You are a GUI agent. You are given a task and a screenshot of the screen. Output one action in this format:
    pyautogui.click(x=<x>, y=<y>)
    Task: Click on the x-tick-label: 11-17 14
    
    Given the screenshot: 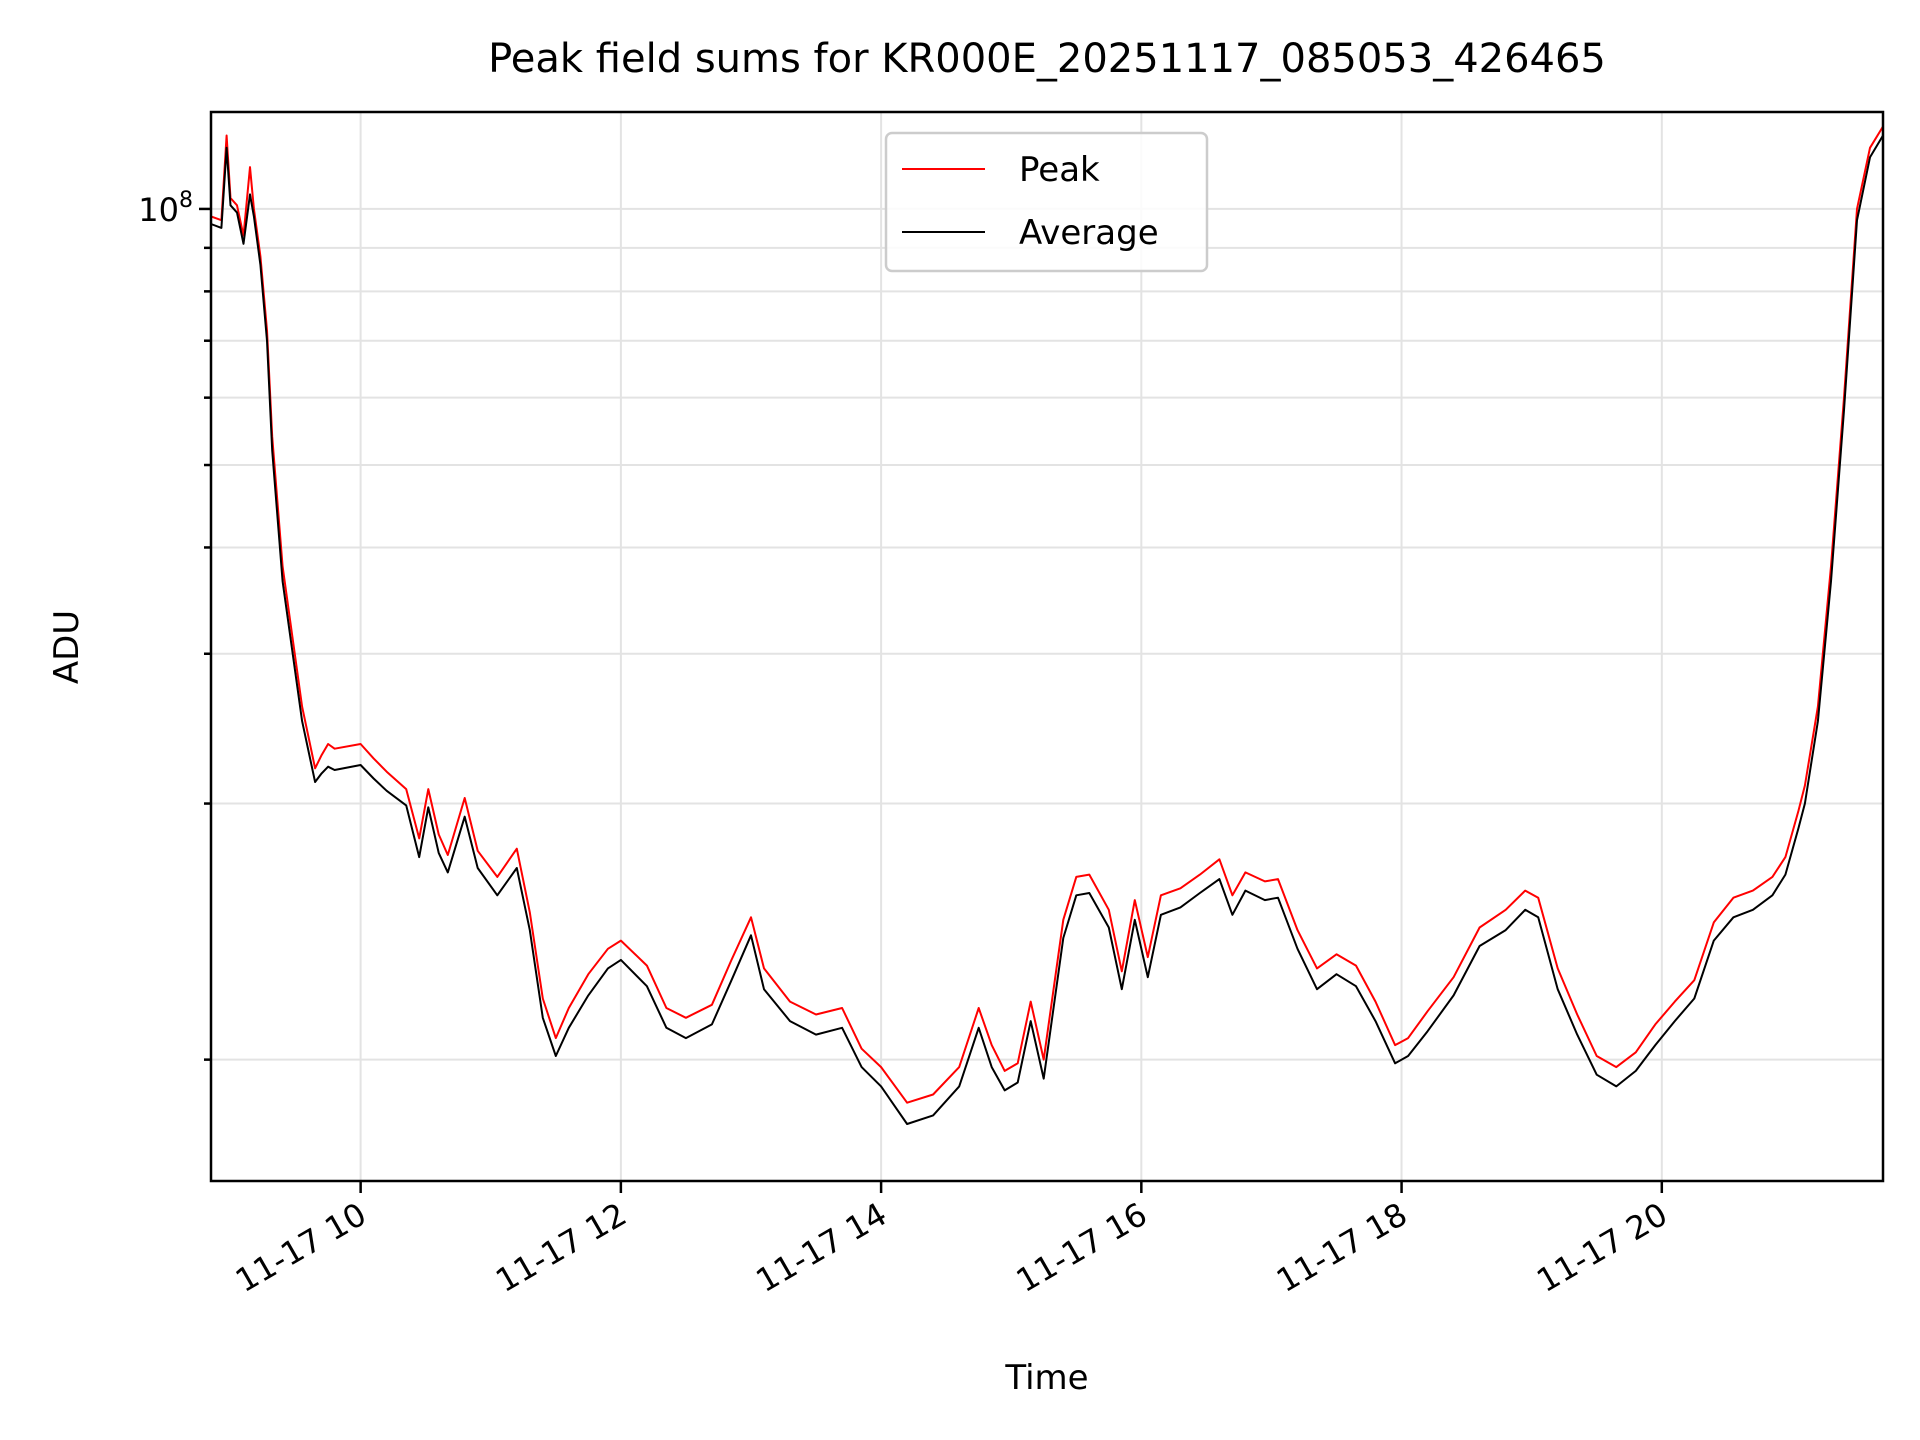 What is the action you would take?
    pyautogui.click(x=822, y=1247)
    